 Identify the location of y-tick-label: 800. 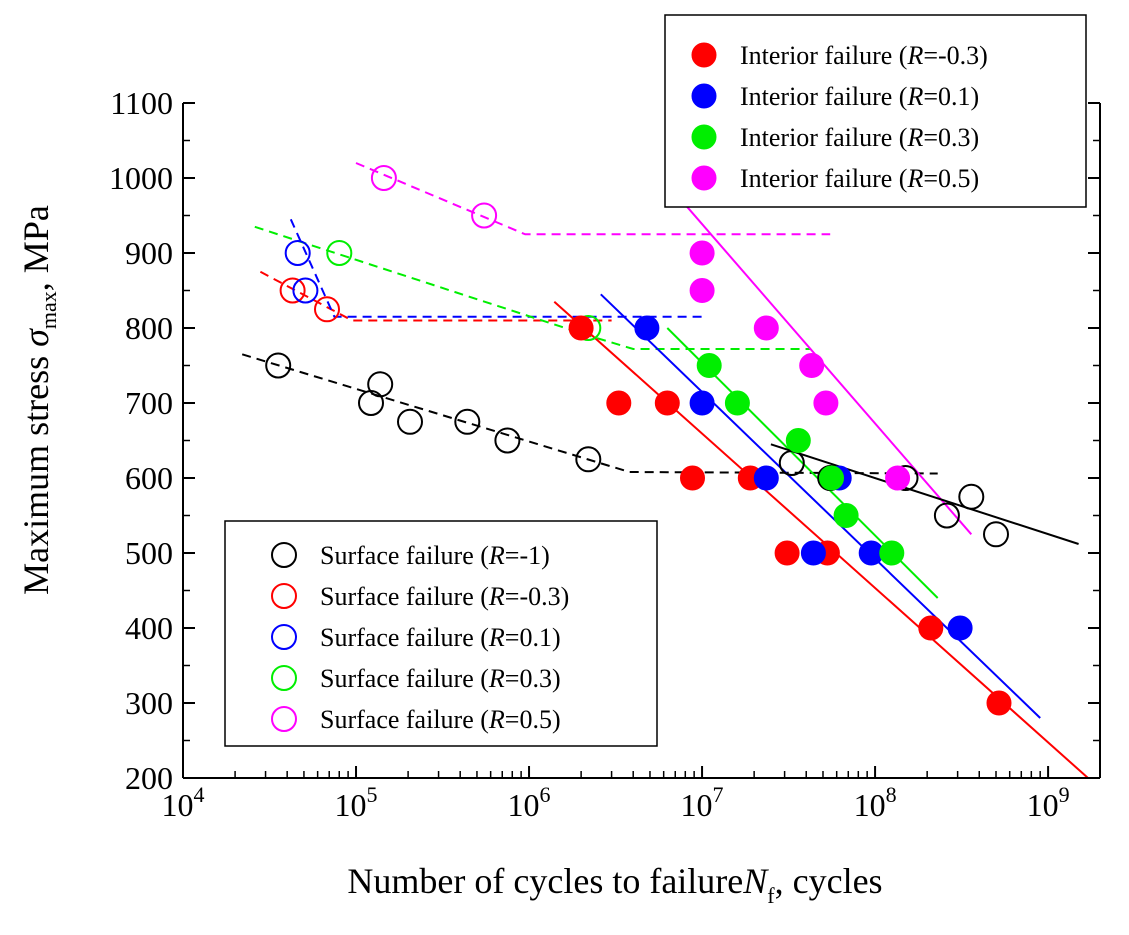
(149, 328).